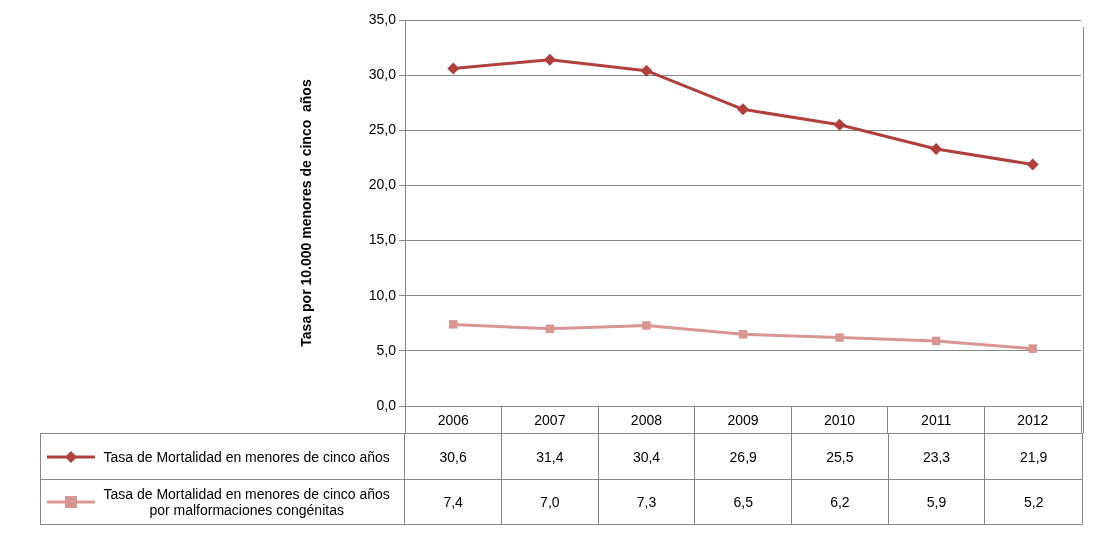 Image resolution: width=1095 pixels, height=544 pixels. Describe the element at coordinates (386, 404) in the screenshot. I see `y-tick-label: 0,0` at that location.